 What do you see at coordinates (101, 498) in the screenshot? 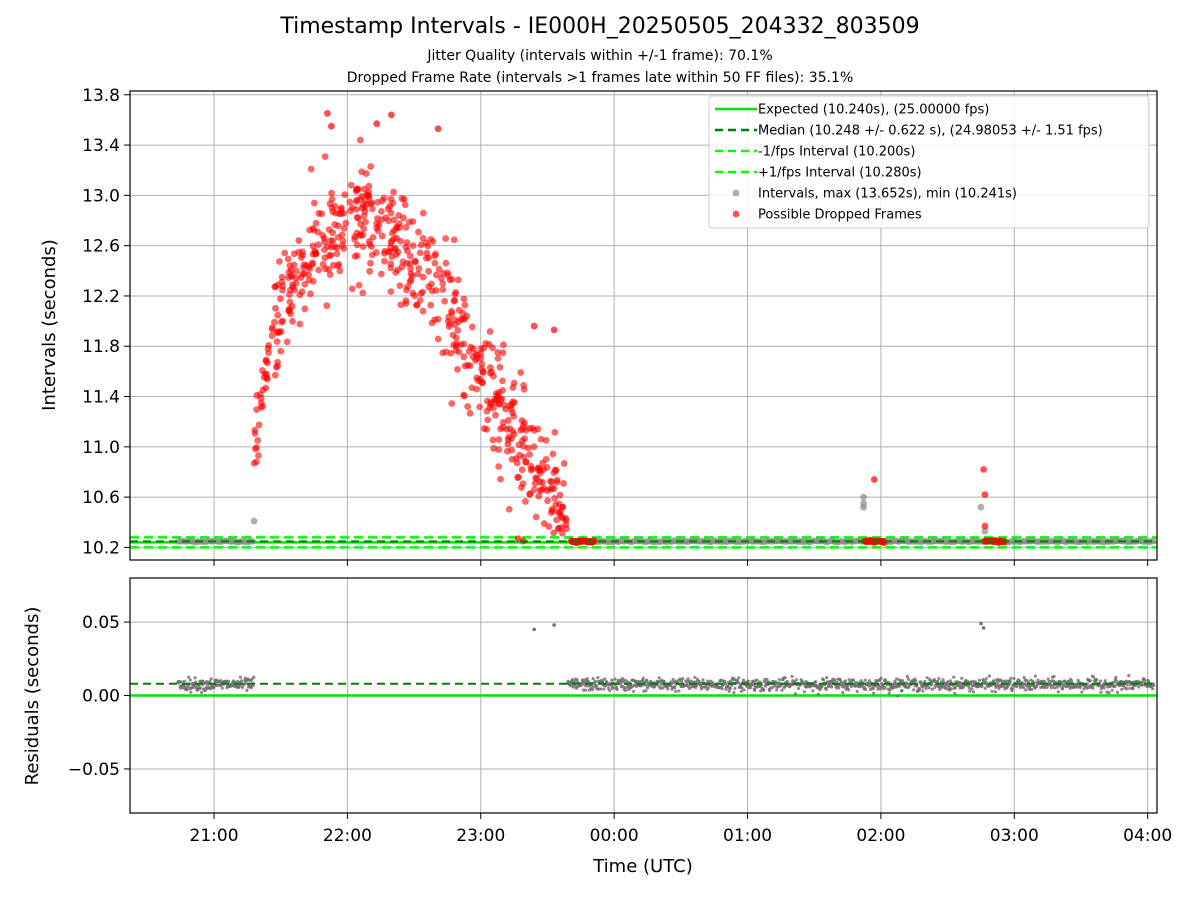
I see `y-tick-label: 10.6` at bounding box center [101, 498].